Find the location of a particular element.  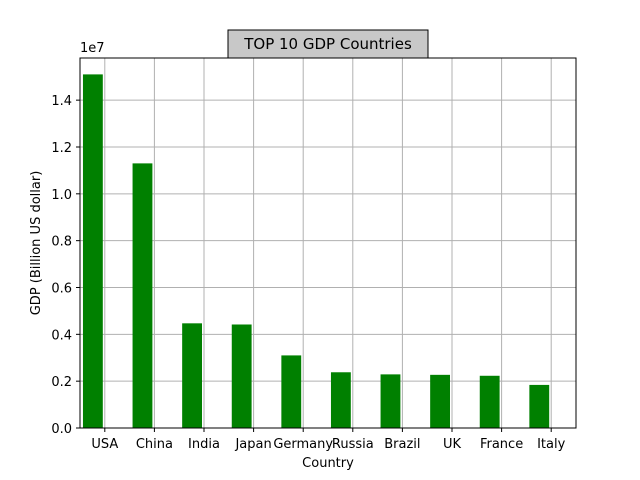

x-axis-label: Country is located at coordinates (328, 463).